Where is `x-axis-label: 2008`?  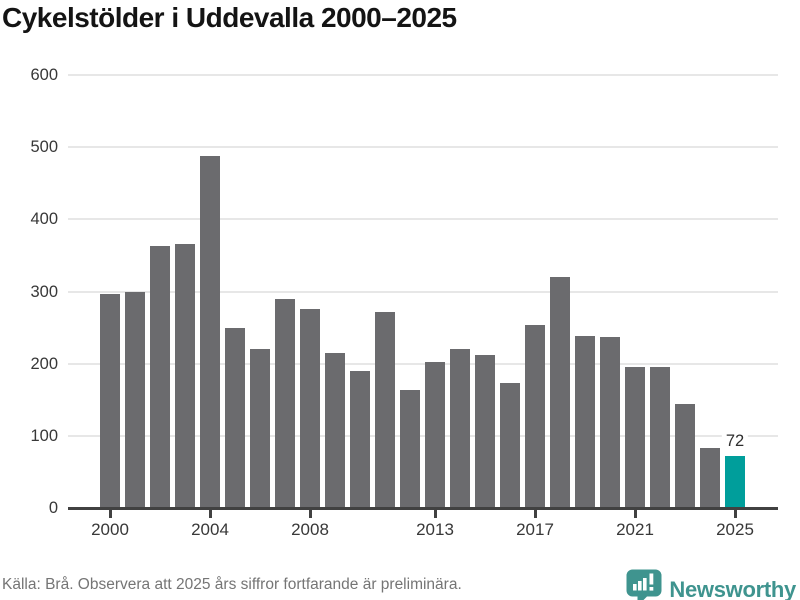 x-axis-label: 2008 is located at coordinates (310, 529).